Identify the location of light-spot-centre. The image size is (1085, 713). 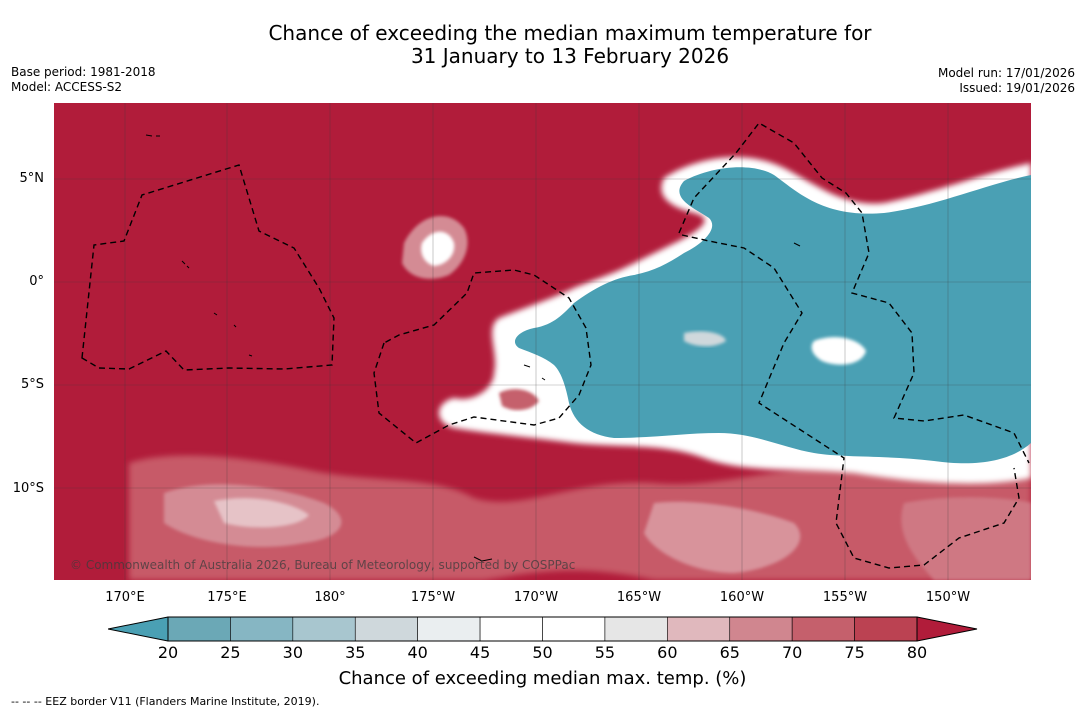
(705, 339).